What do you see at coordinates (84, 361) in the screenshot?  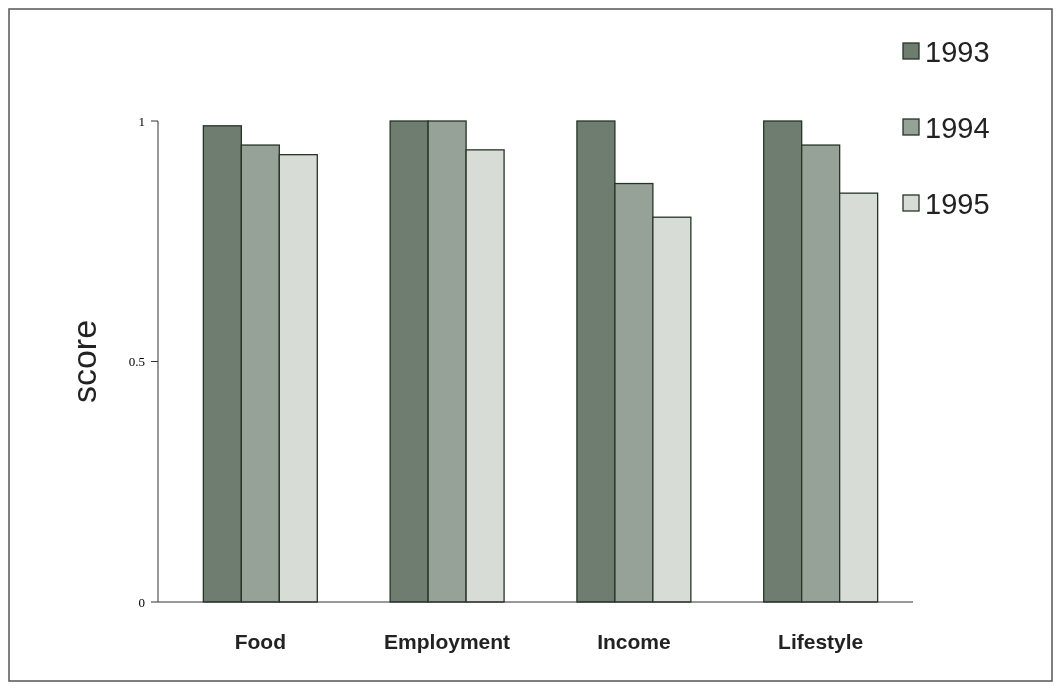 I see `y-axis-title: score` at bounding box center [84, 361].